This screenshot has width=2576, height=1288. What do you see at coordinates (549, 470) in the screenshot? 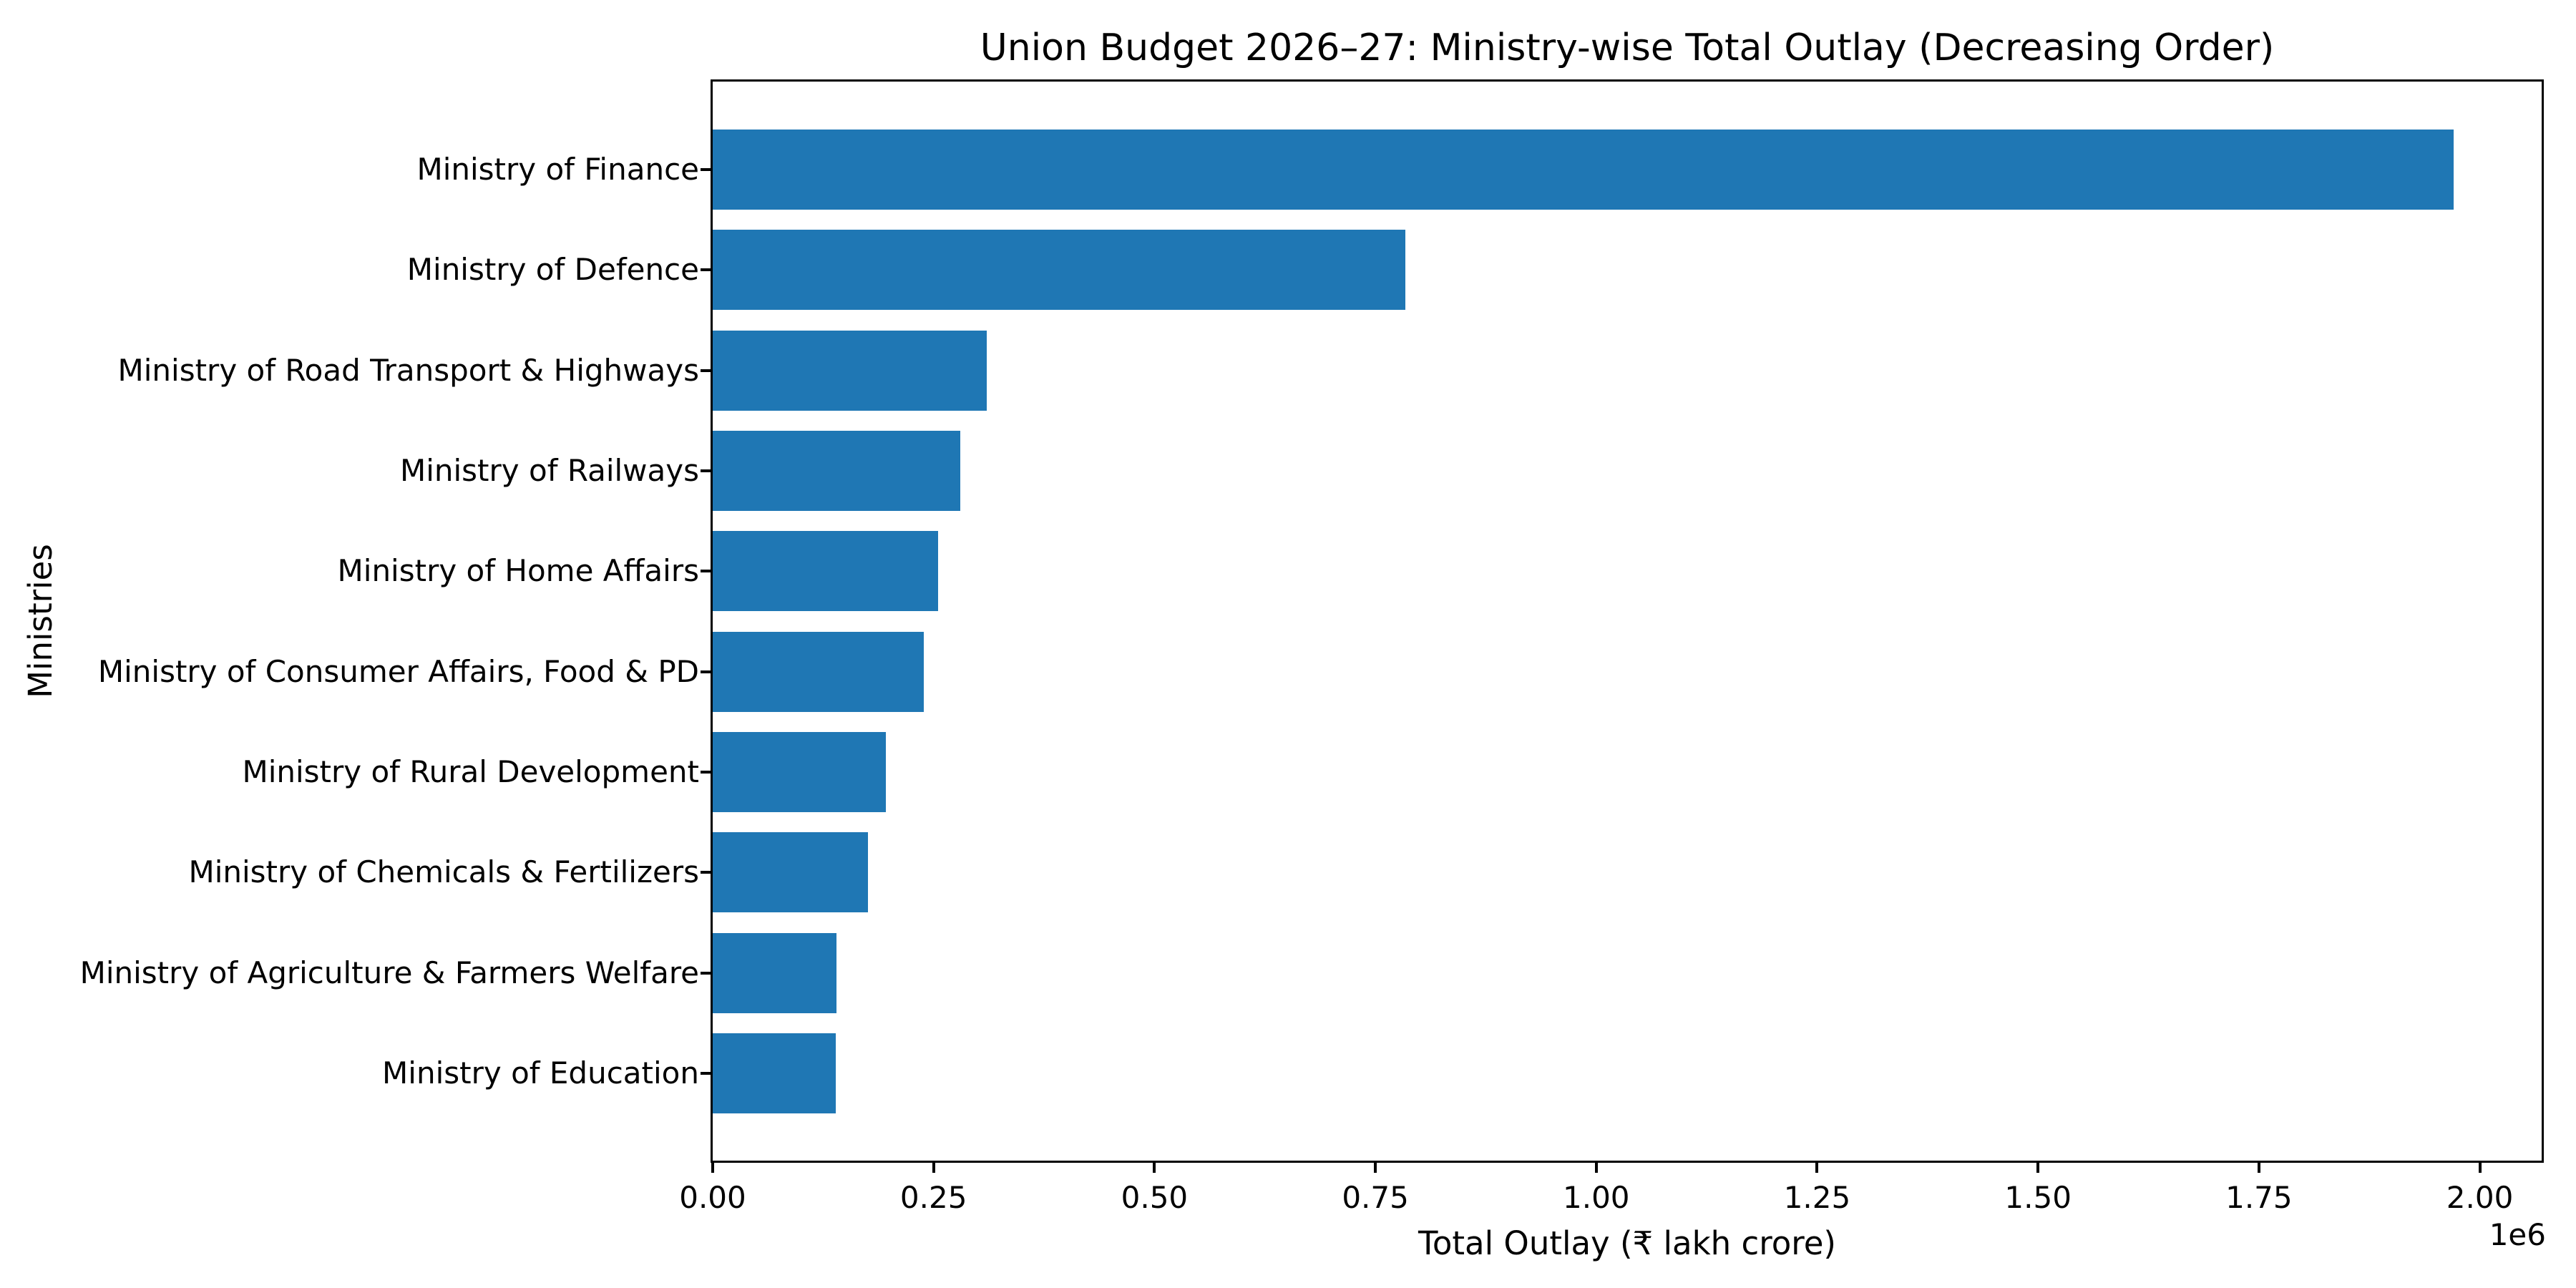
I see `y-tick-label-ministry-of-railways: Ministry of Railways` at bounding box center [549, 470].